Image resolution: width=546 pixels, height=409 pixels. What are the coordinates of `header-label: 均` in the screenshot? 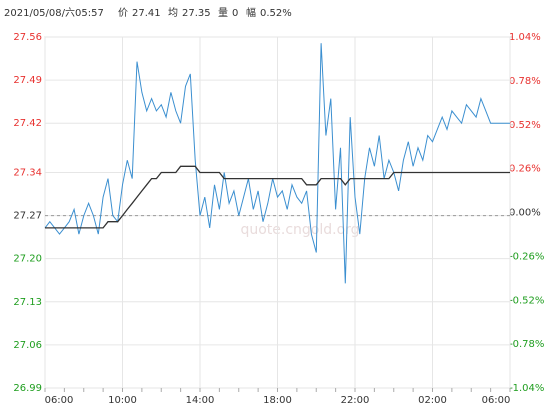 It's located at (173, 13).